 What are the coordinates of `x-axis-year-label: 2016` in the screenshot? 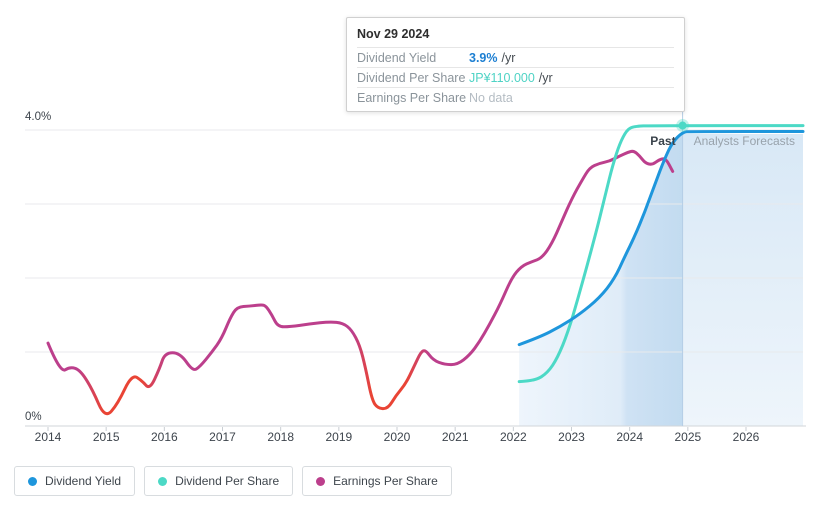 It's located at (164, 437).